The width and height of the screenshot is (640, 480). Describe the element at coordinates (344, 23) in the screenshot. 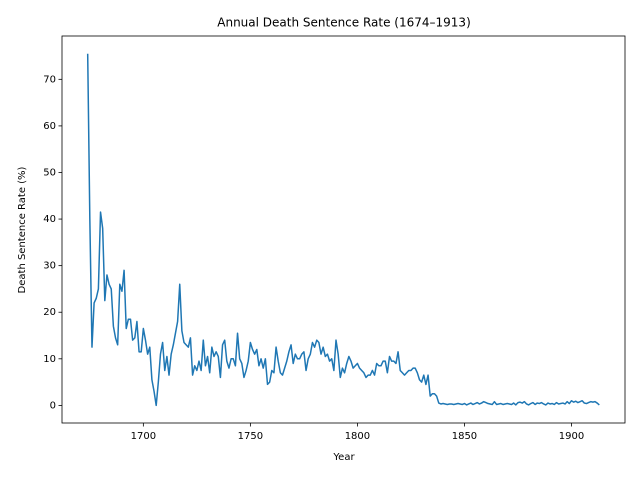

I see `chart-title: Annual Death Sentence Rate (1674–1913)` at that location.